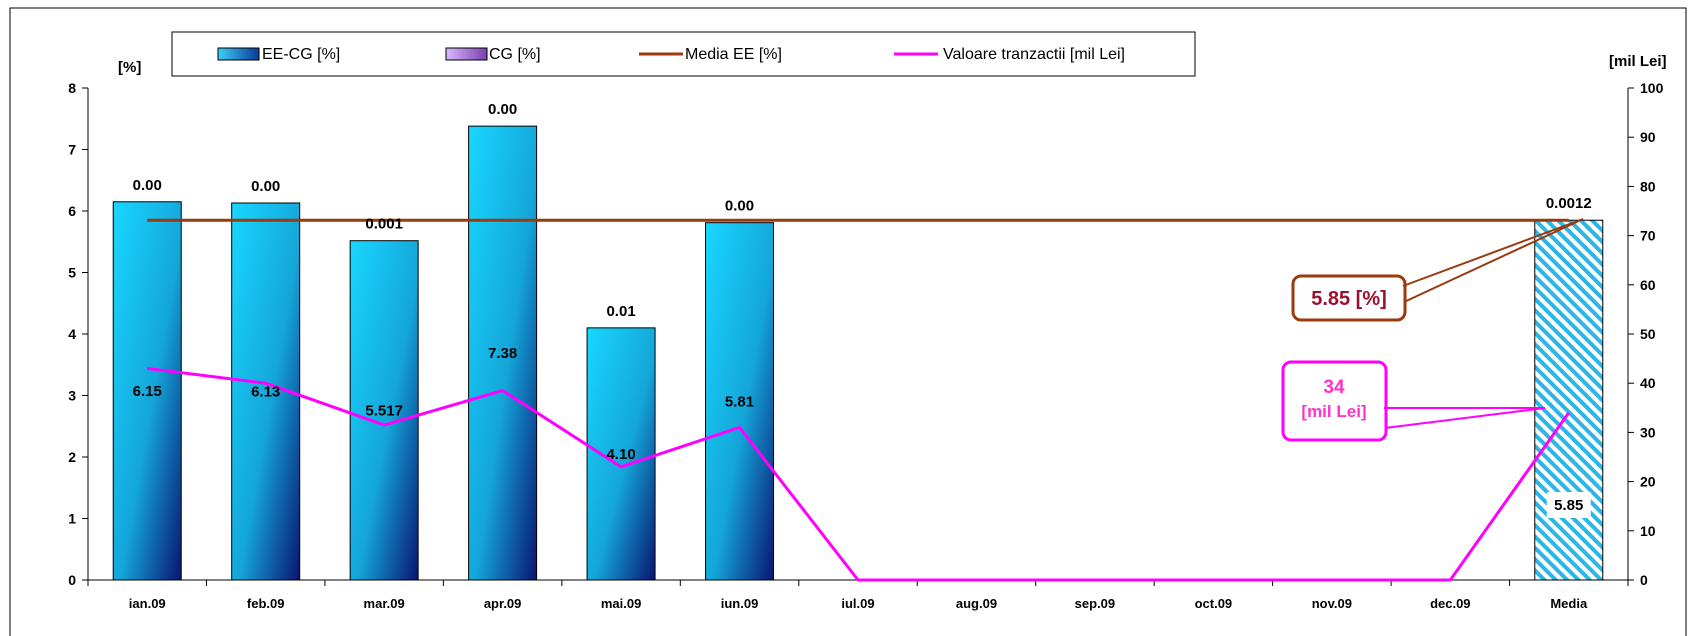 Image resolution: width=1689 pixels, height=636 pixels. Describe the element at coordinates (301, 54) in the screenshot. I see `legend-label-ee-cg: EE-CG [%]` at that location.